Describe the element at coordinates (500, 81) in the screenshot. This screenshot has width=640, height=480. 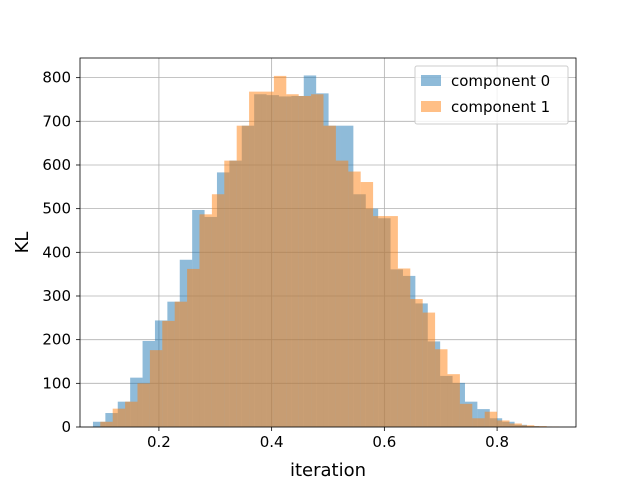
I see `legend-label: component 0` at that location.